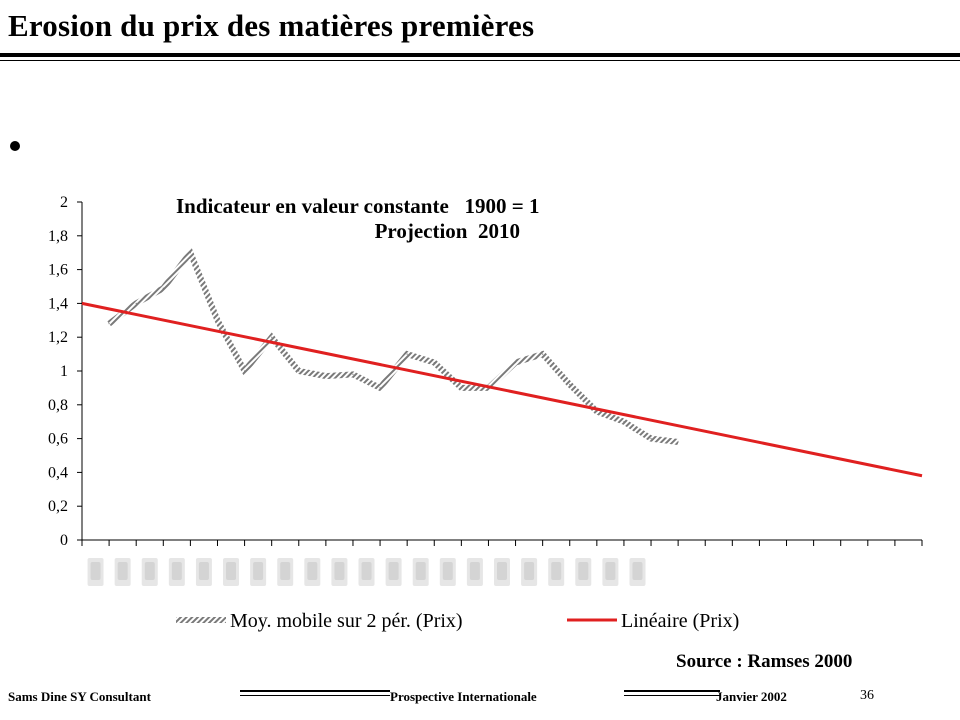 The width and height of the screenshot is (960, 720). What do you see at coordinates (680, 621) in the screenshot?
I see `legend-label-linear: Linéaire (Prix)` at bounding box center [680, 621].